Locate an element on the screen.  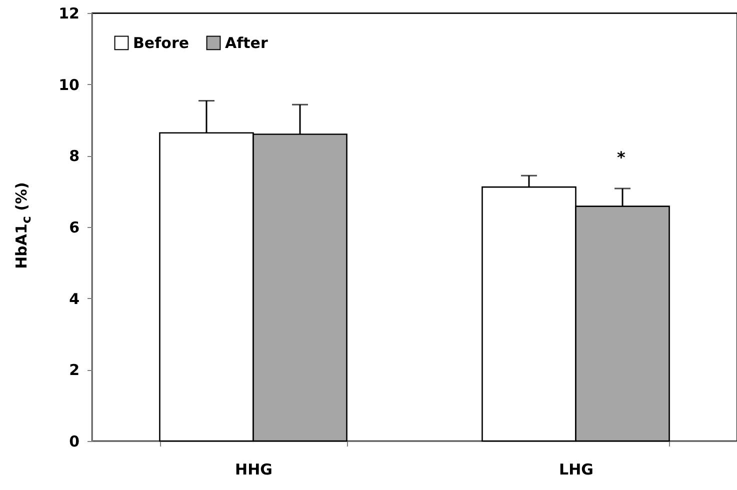
y-tick-label: 2 is located at coordinates (74, 370).